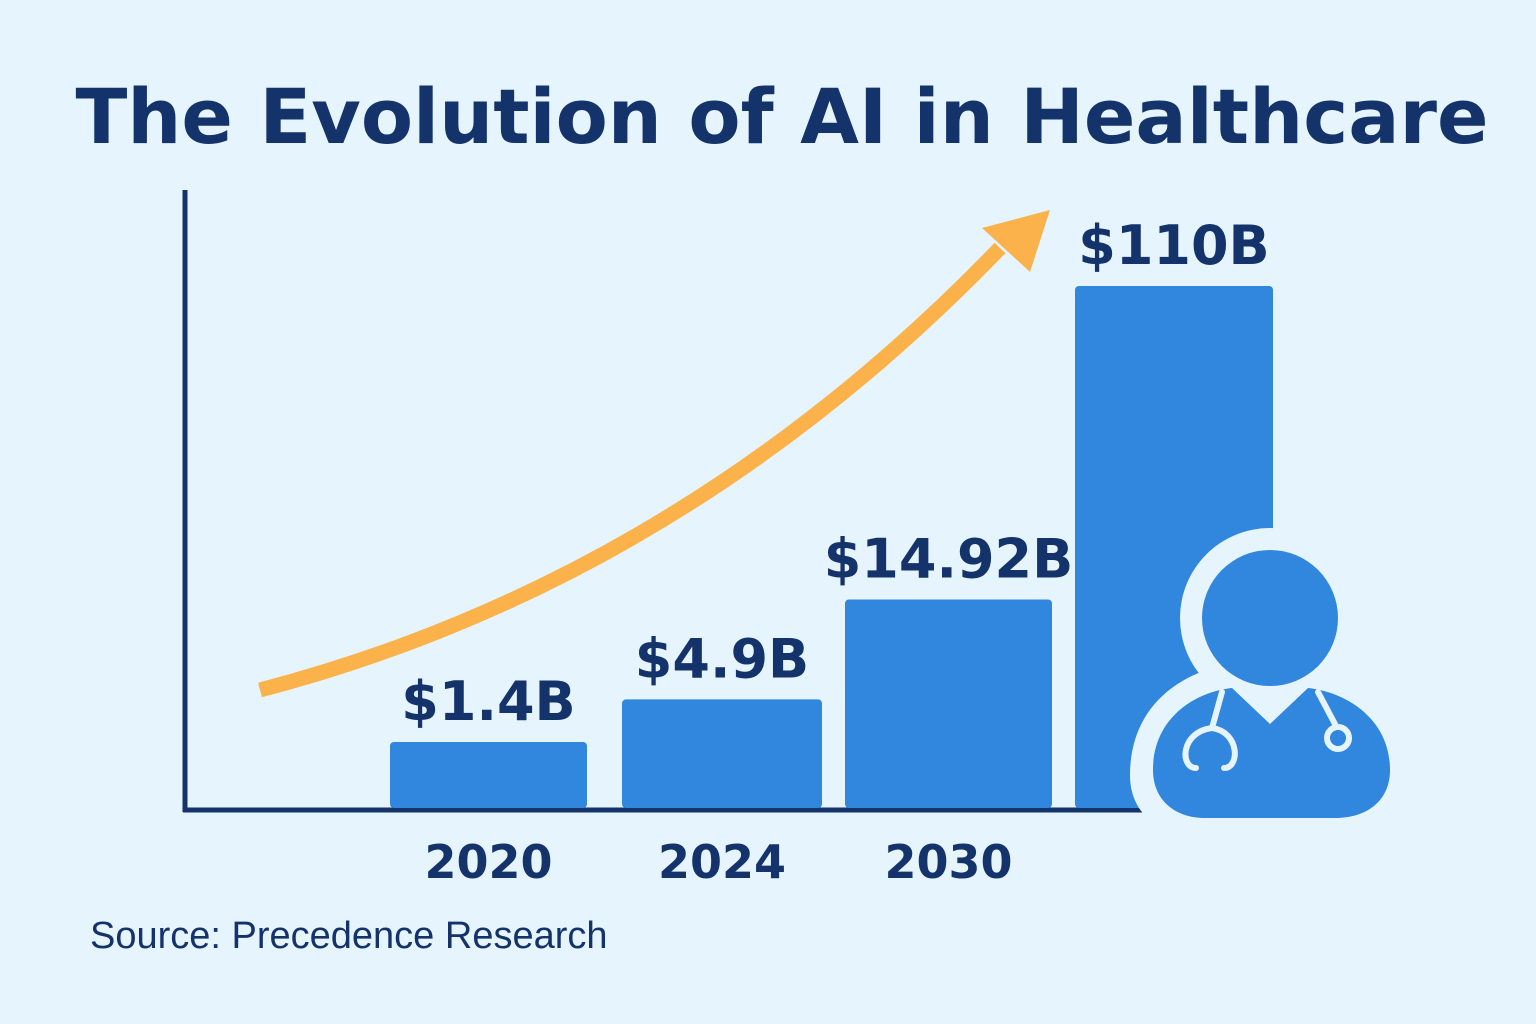 This screenshot has height=1024, width=1536. I want to click on x-tick-2030: 2030, so click(948, 862).